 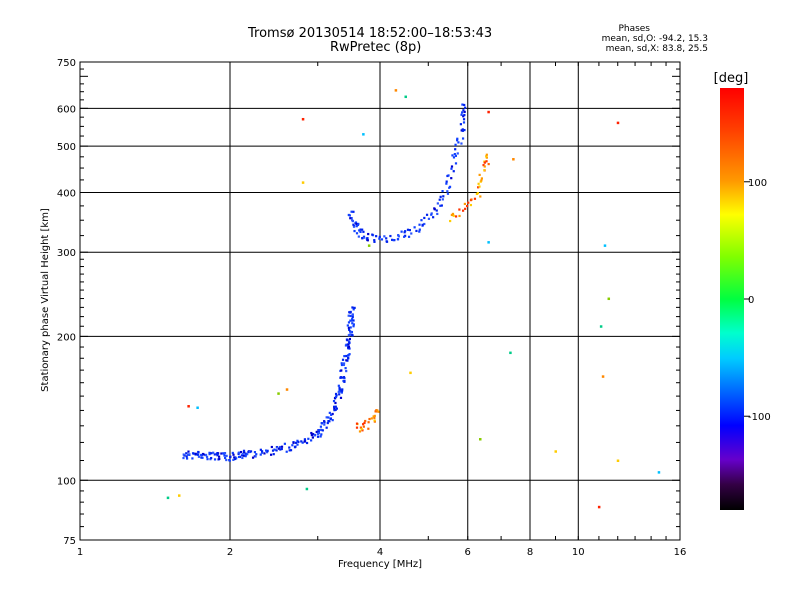 What do you see at coordinates (757, 300) in the screenshot?
I see `colorbar-ticks: 100 0 -100` at bounding box center [757, 300].